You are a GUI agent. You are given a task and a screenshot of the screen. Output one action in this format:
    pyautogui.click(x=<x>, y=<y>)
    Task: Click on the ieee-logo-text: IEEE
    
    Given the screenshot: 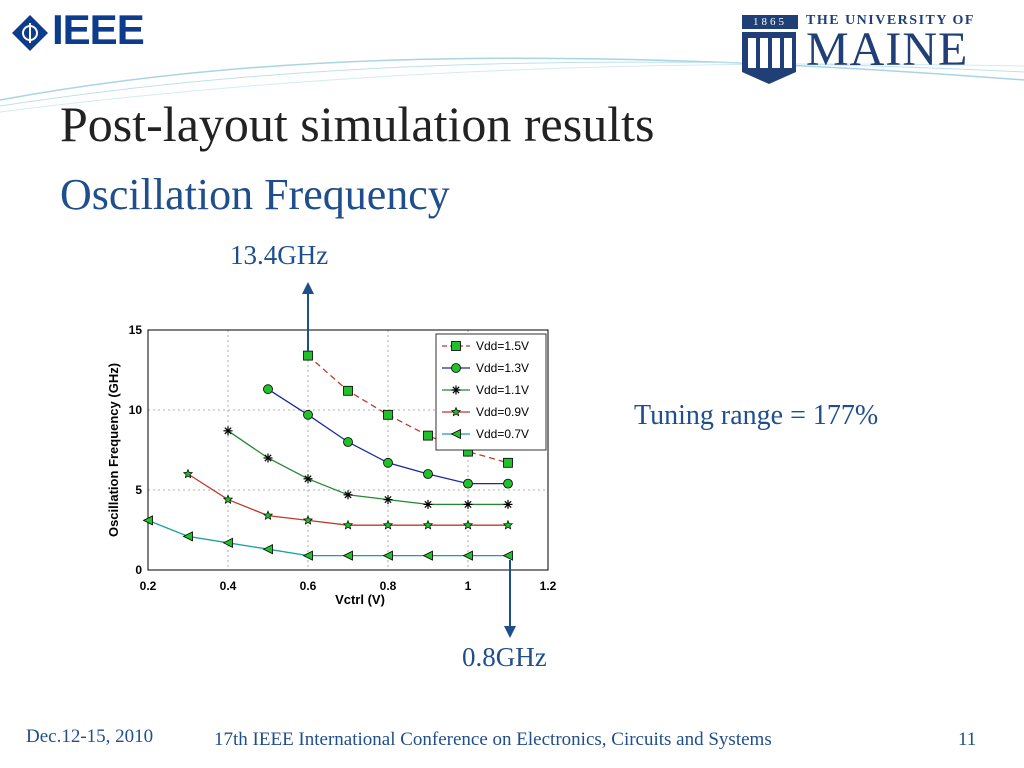 What is the action you would take?
    pyautogui.click(x=98, y=29)
    